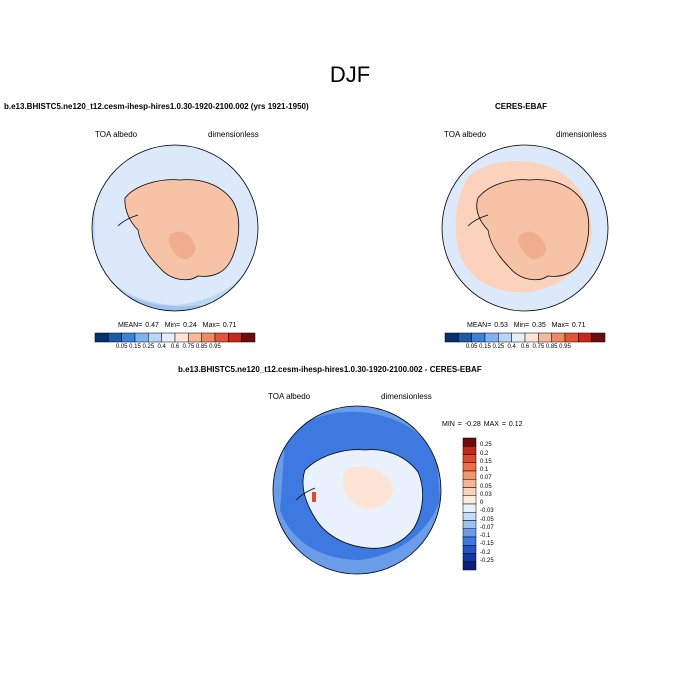  Describe the element at coordinates (581, 134) in the screenshot. I see `panel2-units-label: dimensionless` at that location.